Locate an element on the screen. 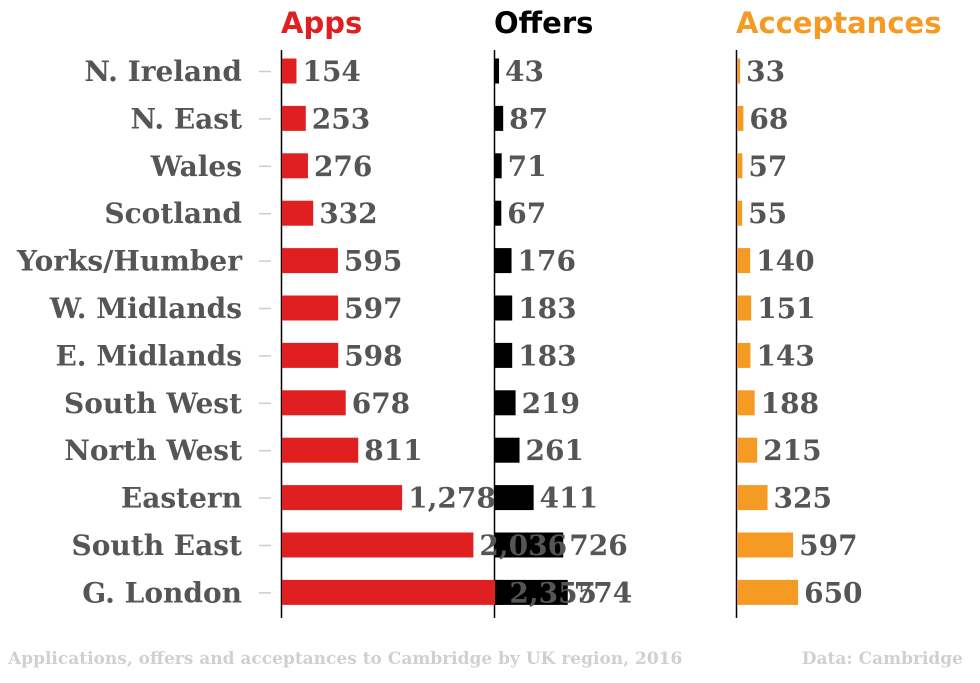 The width and height of the screenshot is (980, 683). bar-offers-w-midlands is located at coordinates (504, 308).